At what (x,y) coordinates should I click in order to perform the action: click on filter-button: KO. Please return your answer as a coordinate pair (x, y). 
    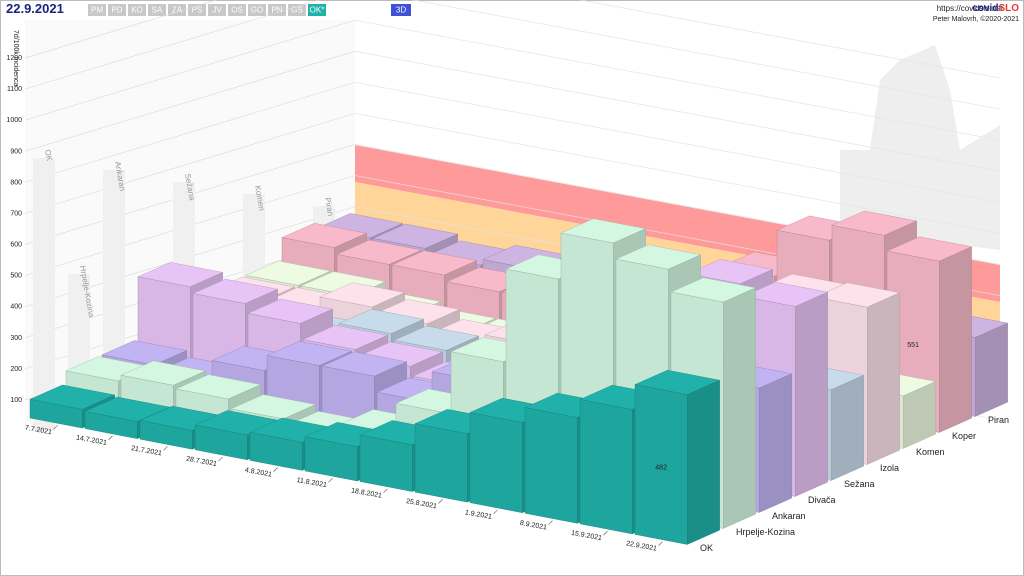
    Looking at the image, I should click on (137, 10).